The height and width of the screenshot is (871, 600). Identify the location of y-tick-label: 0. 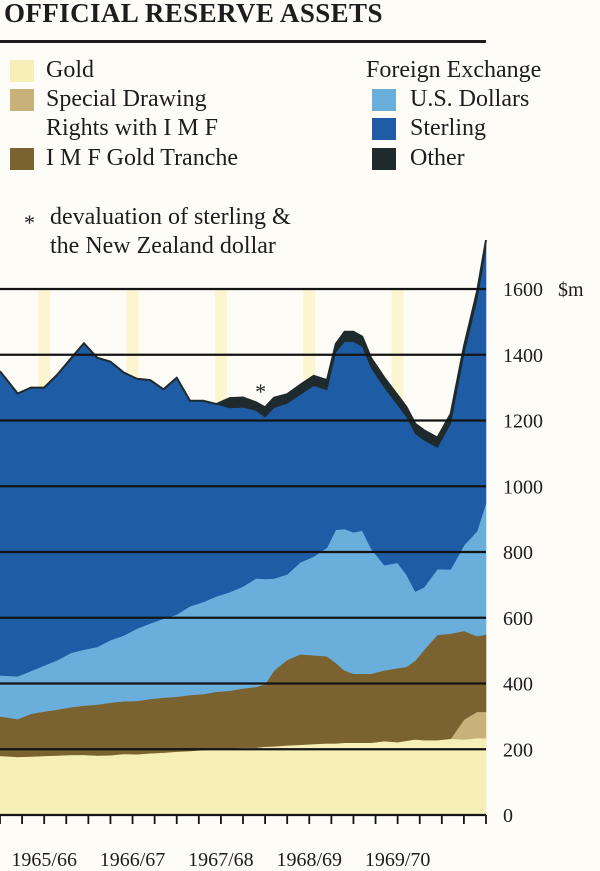
(508, 816).